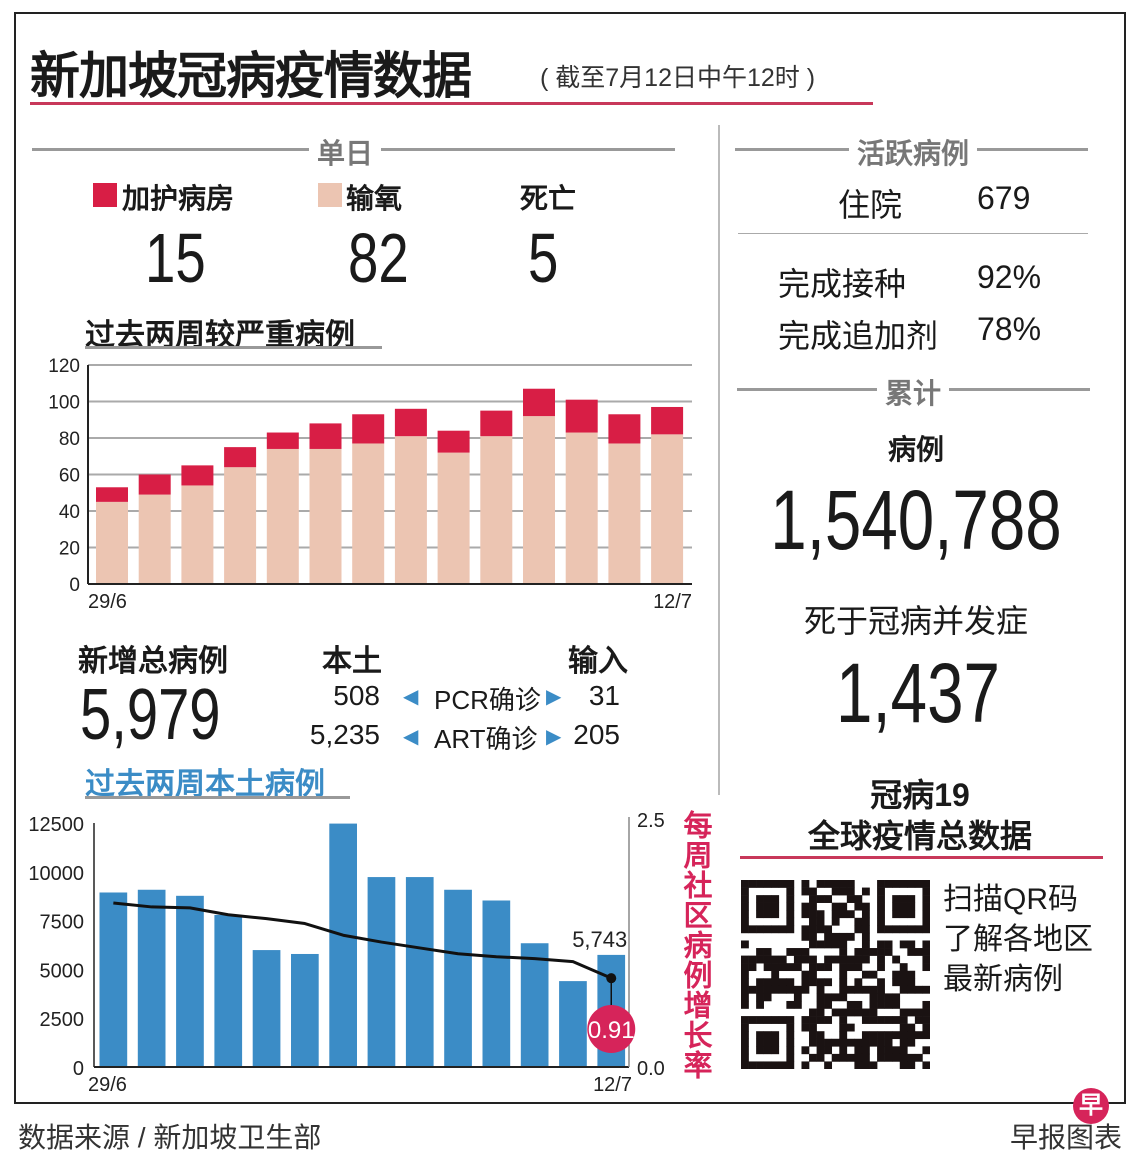 The width and height of the screenshot is (1140, 1156). I want to click on x-tick-label: 12/7, so click(672, 602).